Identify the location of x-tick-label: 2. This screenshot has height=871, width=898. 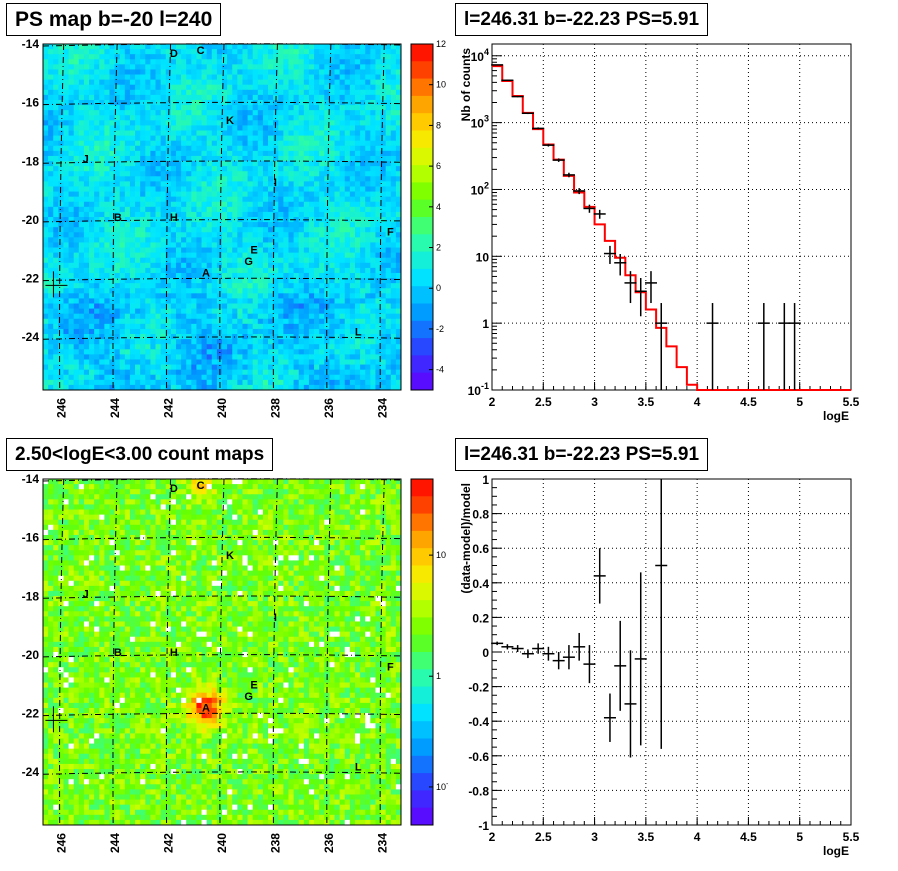
(492, 402).